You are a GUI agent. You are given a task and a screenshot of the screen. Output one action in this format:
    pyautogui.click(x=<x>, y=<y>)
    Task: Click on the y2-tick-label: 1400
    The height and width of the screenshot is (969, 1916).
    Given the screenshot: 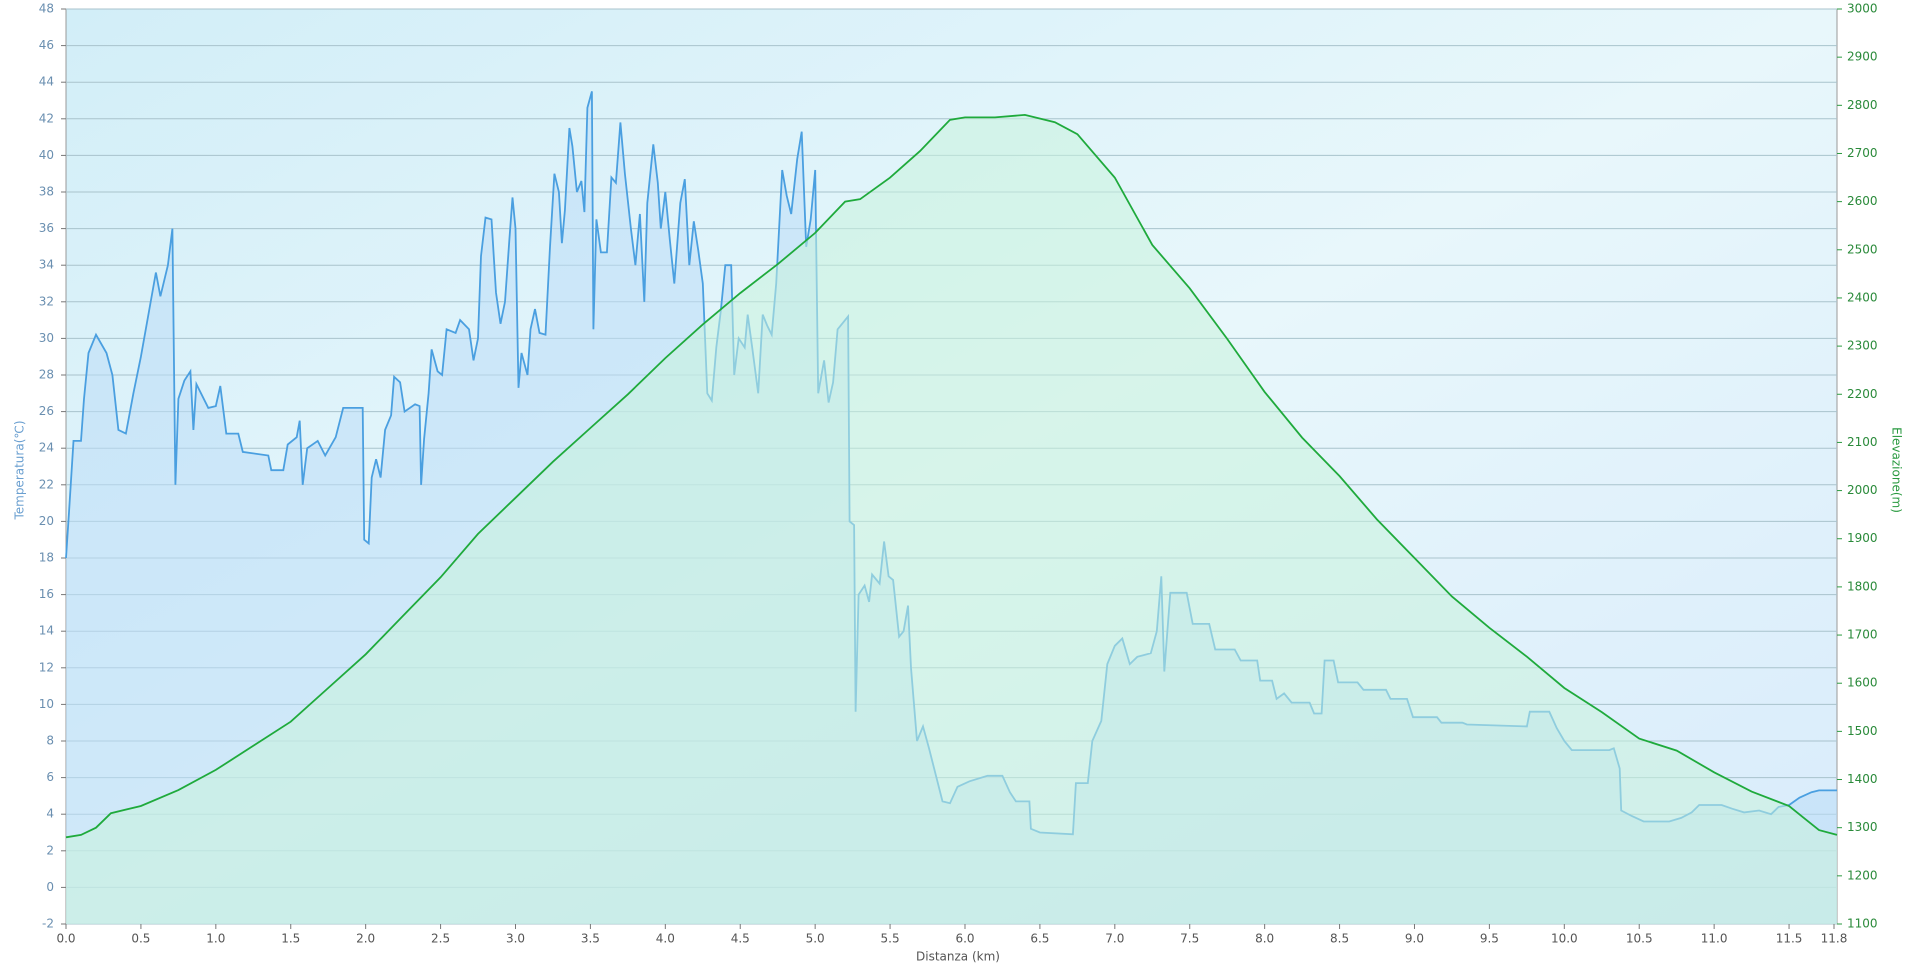 What is the action you would take?
    pyautogui.click(x=1862, y=779)
    